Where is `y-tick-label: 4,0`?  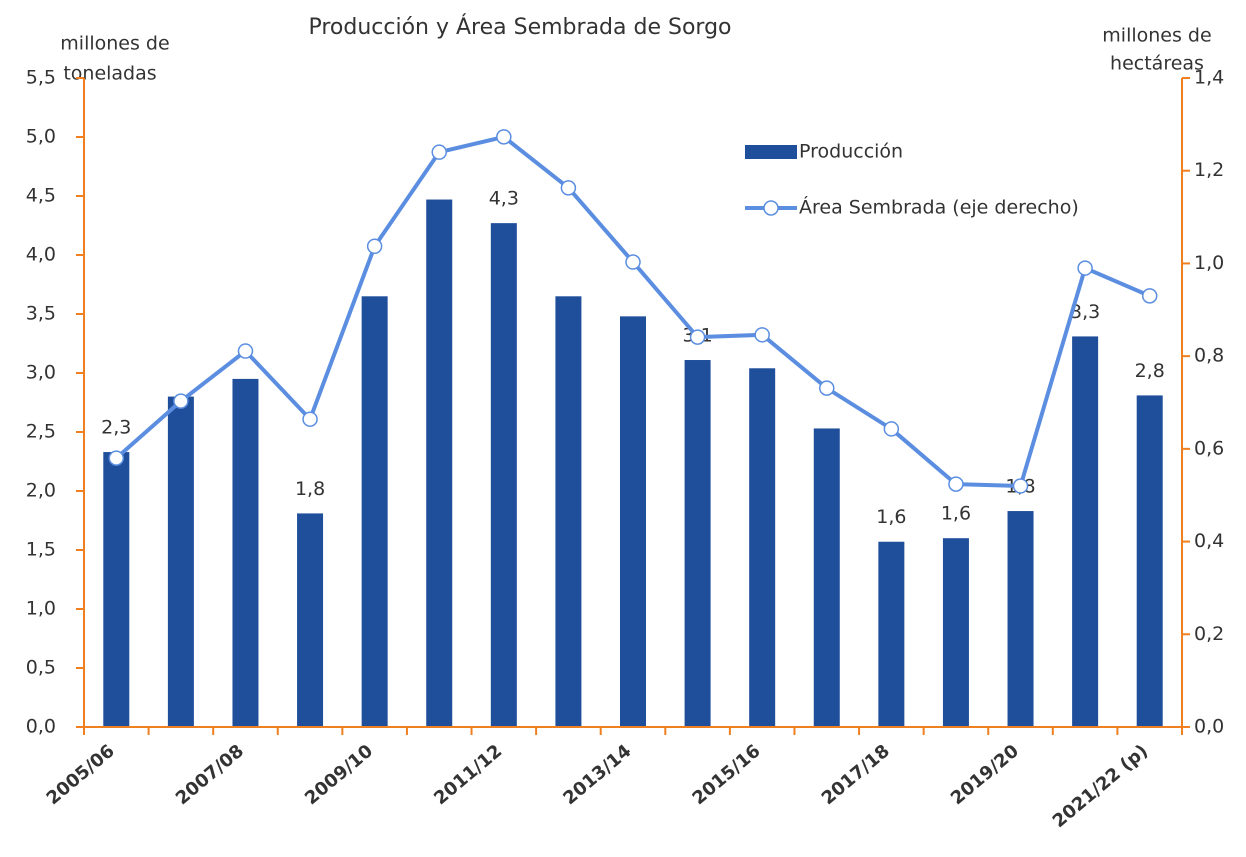 y-tick-label: 4,0 is located at coordinates (41, 255).